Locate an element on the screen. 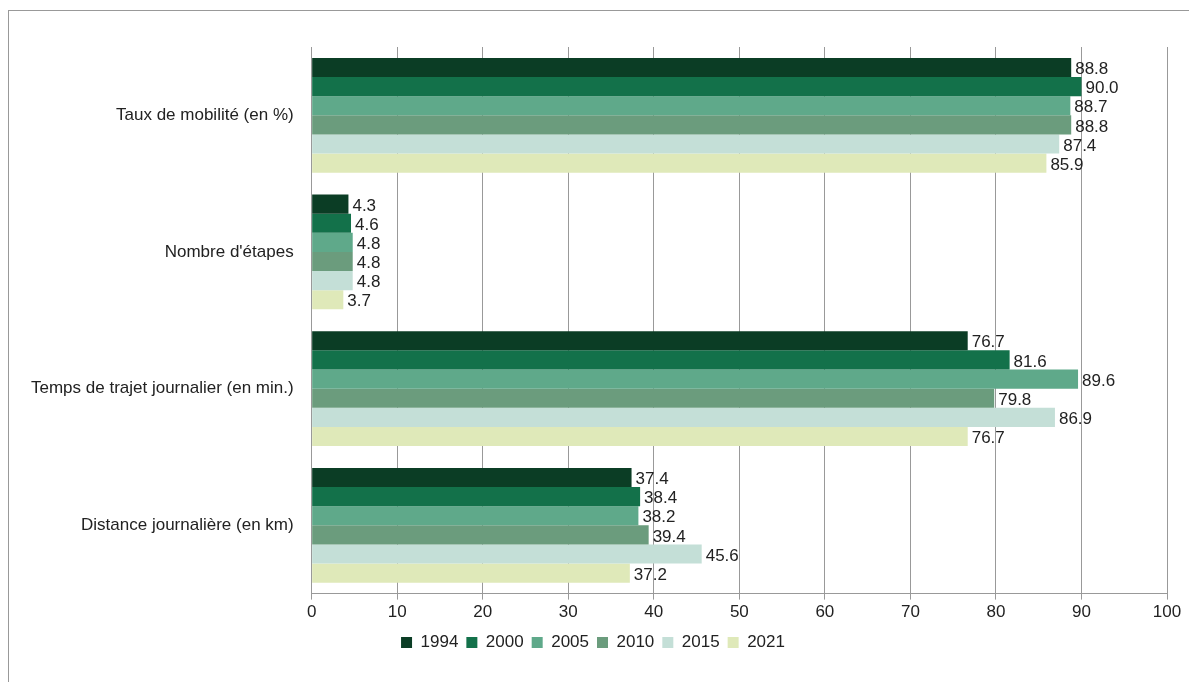 Image resolution: width=1189 pixels, height=682 pixels. x-tick-label: 20 is located at coordinates (483, 612).